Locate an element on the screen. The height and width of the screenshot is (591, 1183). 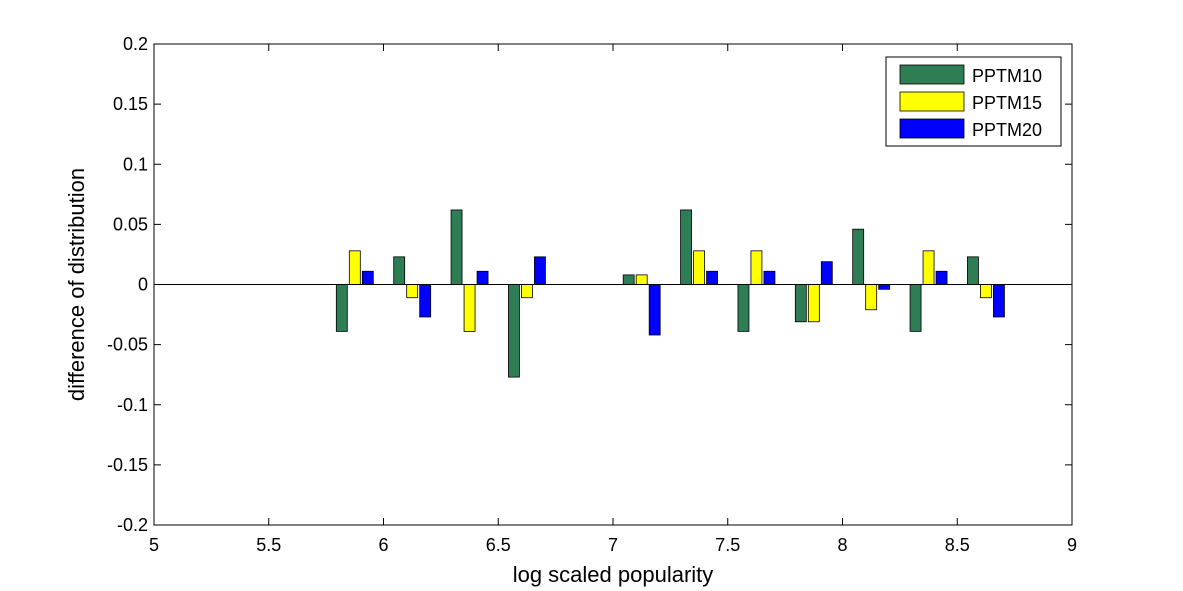
x-tick-label: 7 is located at coordinates (613, 545).